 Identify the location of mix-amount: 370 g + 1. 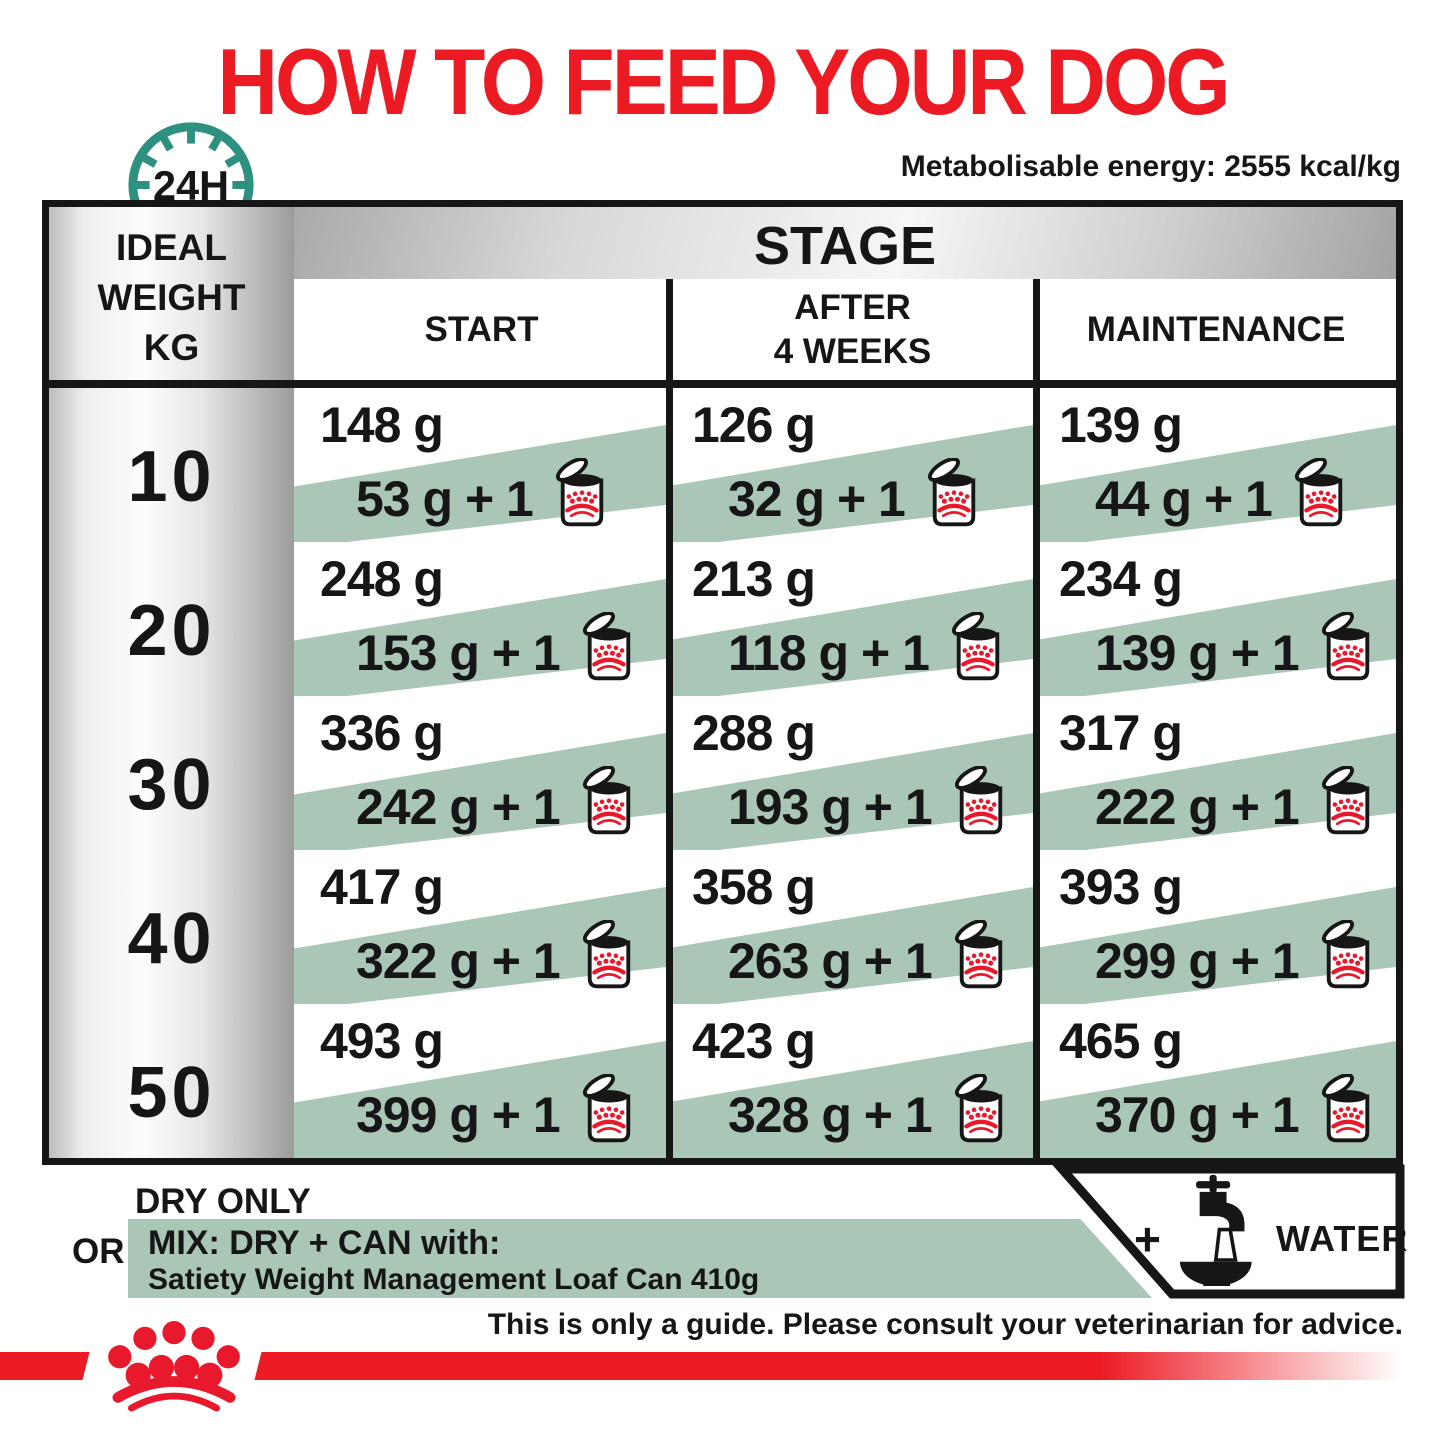
(1197, 1115).